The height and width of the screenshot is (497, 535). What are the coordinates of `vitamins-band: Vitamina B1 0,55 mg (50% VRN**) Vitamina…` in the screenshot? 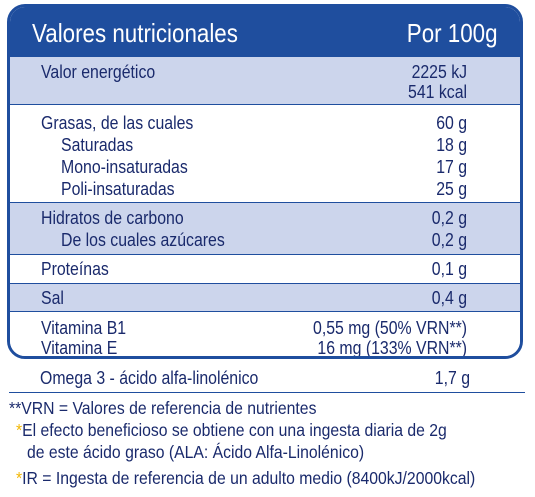 It's located at (265, 334).